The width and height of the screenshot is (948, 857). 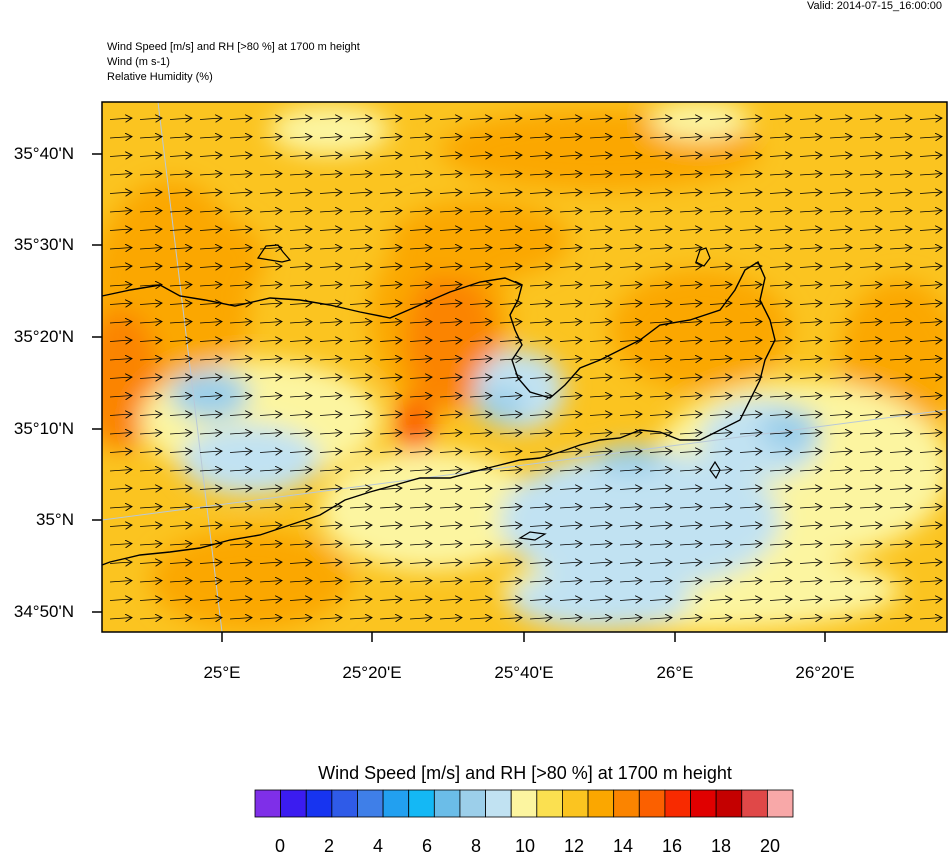 I want to click on lon-label-1: 25°E, so click(x=222, y=672).